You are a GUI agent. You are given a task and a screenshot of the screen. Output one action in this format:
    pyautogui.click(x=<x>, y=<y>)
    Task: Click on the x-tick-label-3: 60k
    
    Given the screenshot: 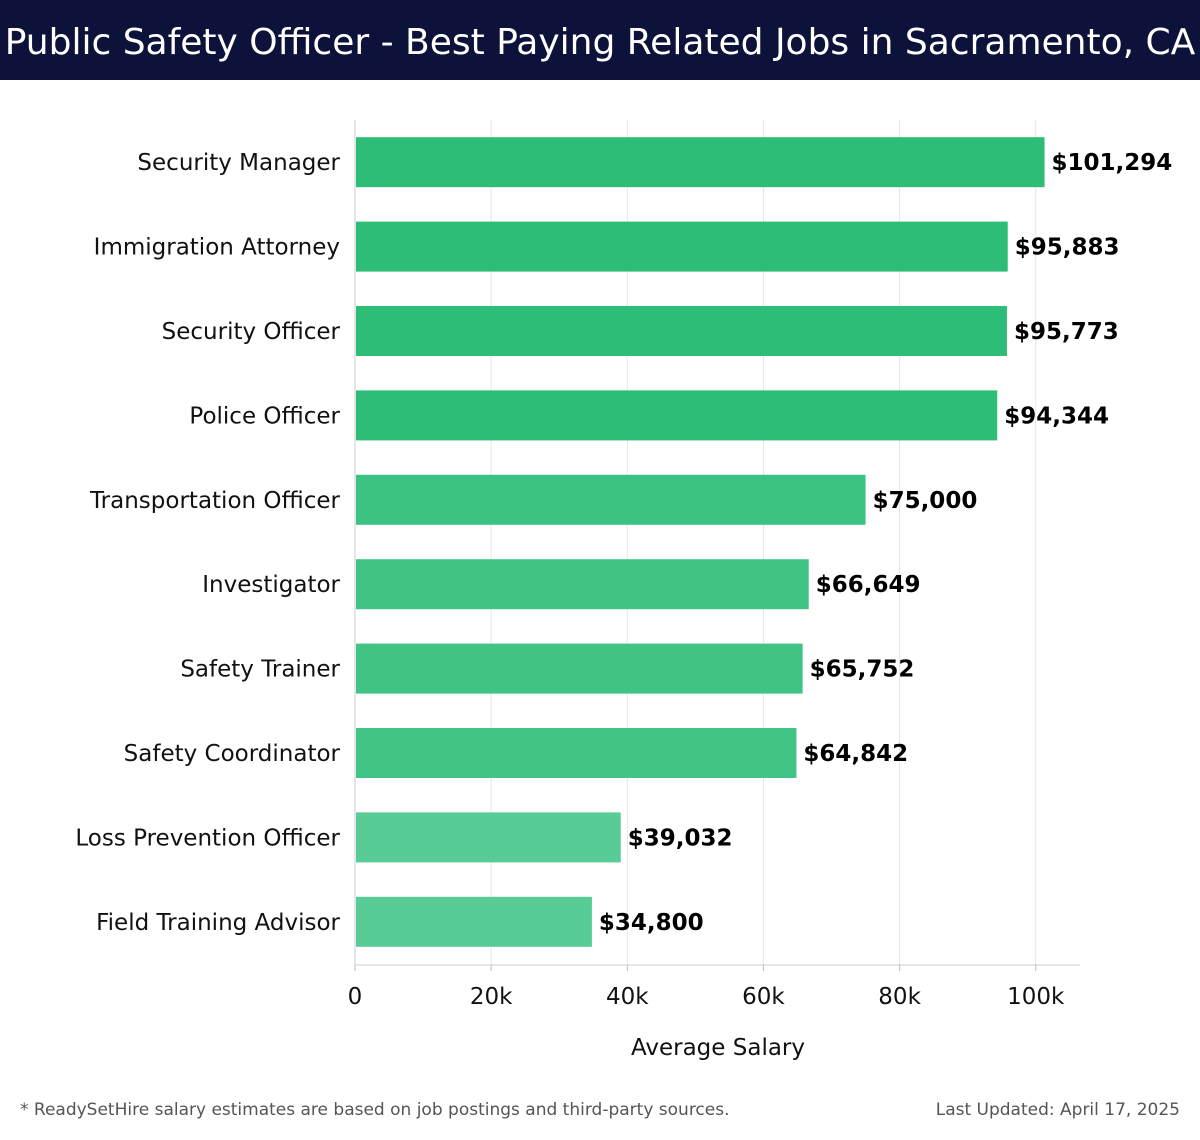 What is the action you would take?
    pyautogui.click(x=763, y=997)
    